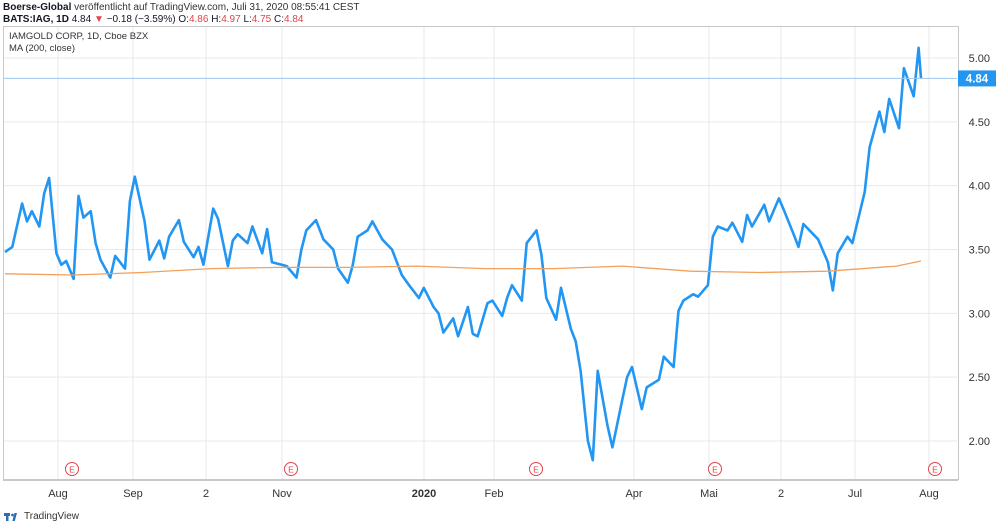 The width and height of the screenshot is (1000, 528). I want to click on last-price: 4.84, so click(81, 19).